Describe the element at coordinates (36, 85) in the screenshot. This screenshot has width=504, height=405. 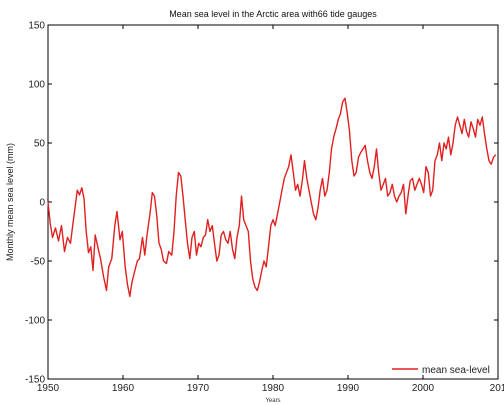
I see `y-tick-label: 100` at that location.